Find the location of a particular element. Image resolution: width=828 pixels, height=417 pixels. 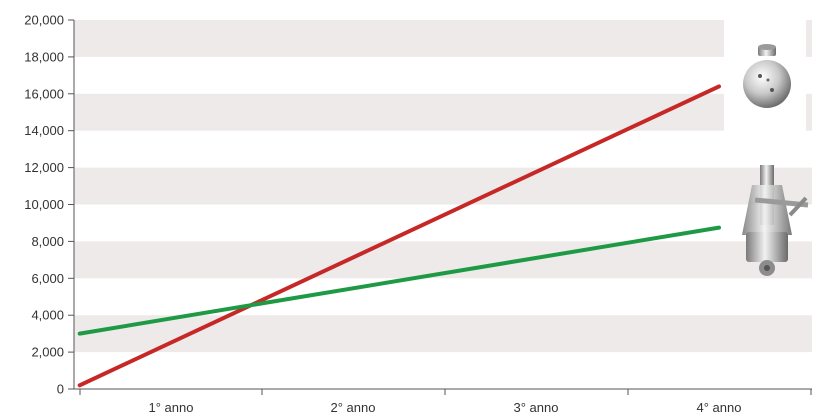

x-tick-label: 3° anno is located at coordinates (536, 407).